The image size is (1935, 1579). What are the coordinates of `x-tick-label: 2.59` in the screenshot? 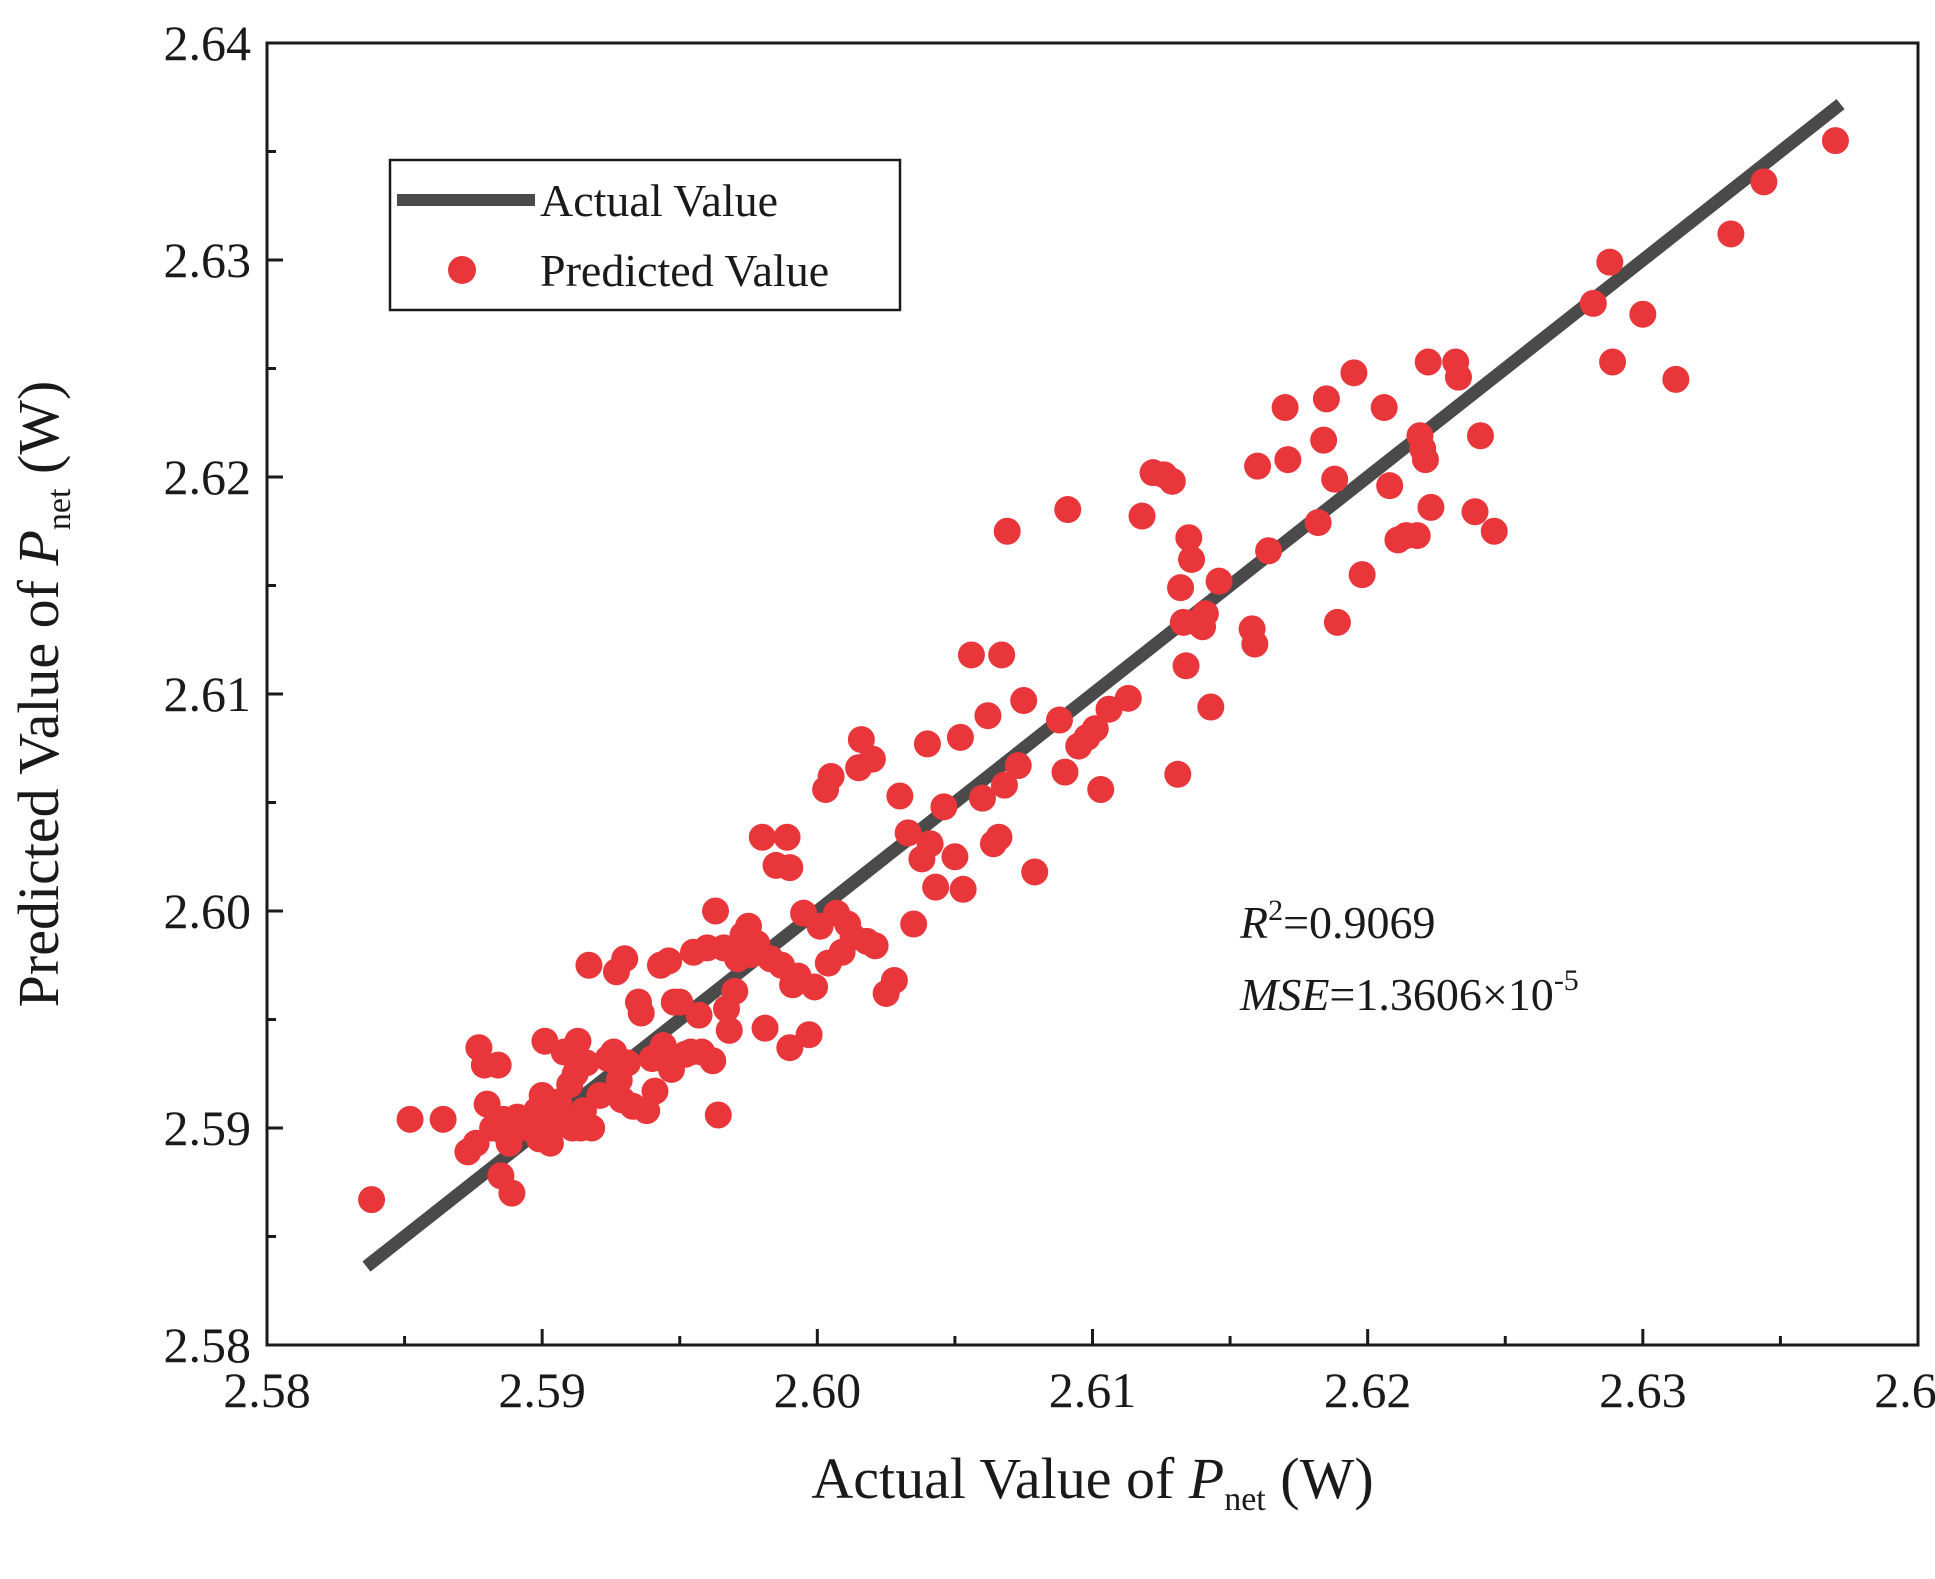 It's located at (542, 1390).